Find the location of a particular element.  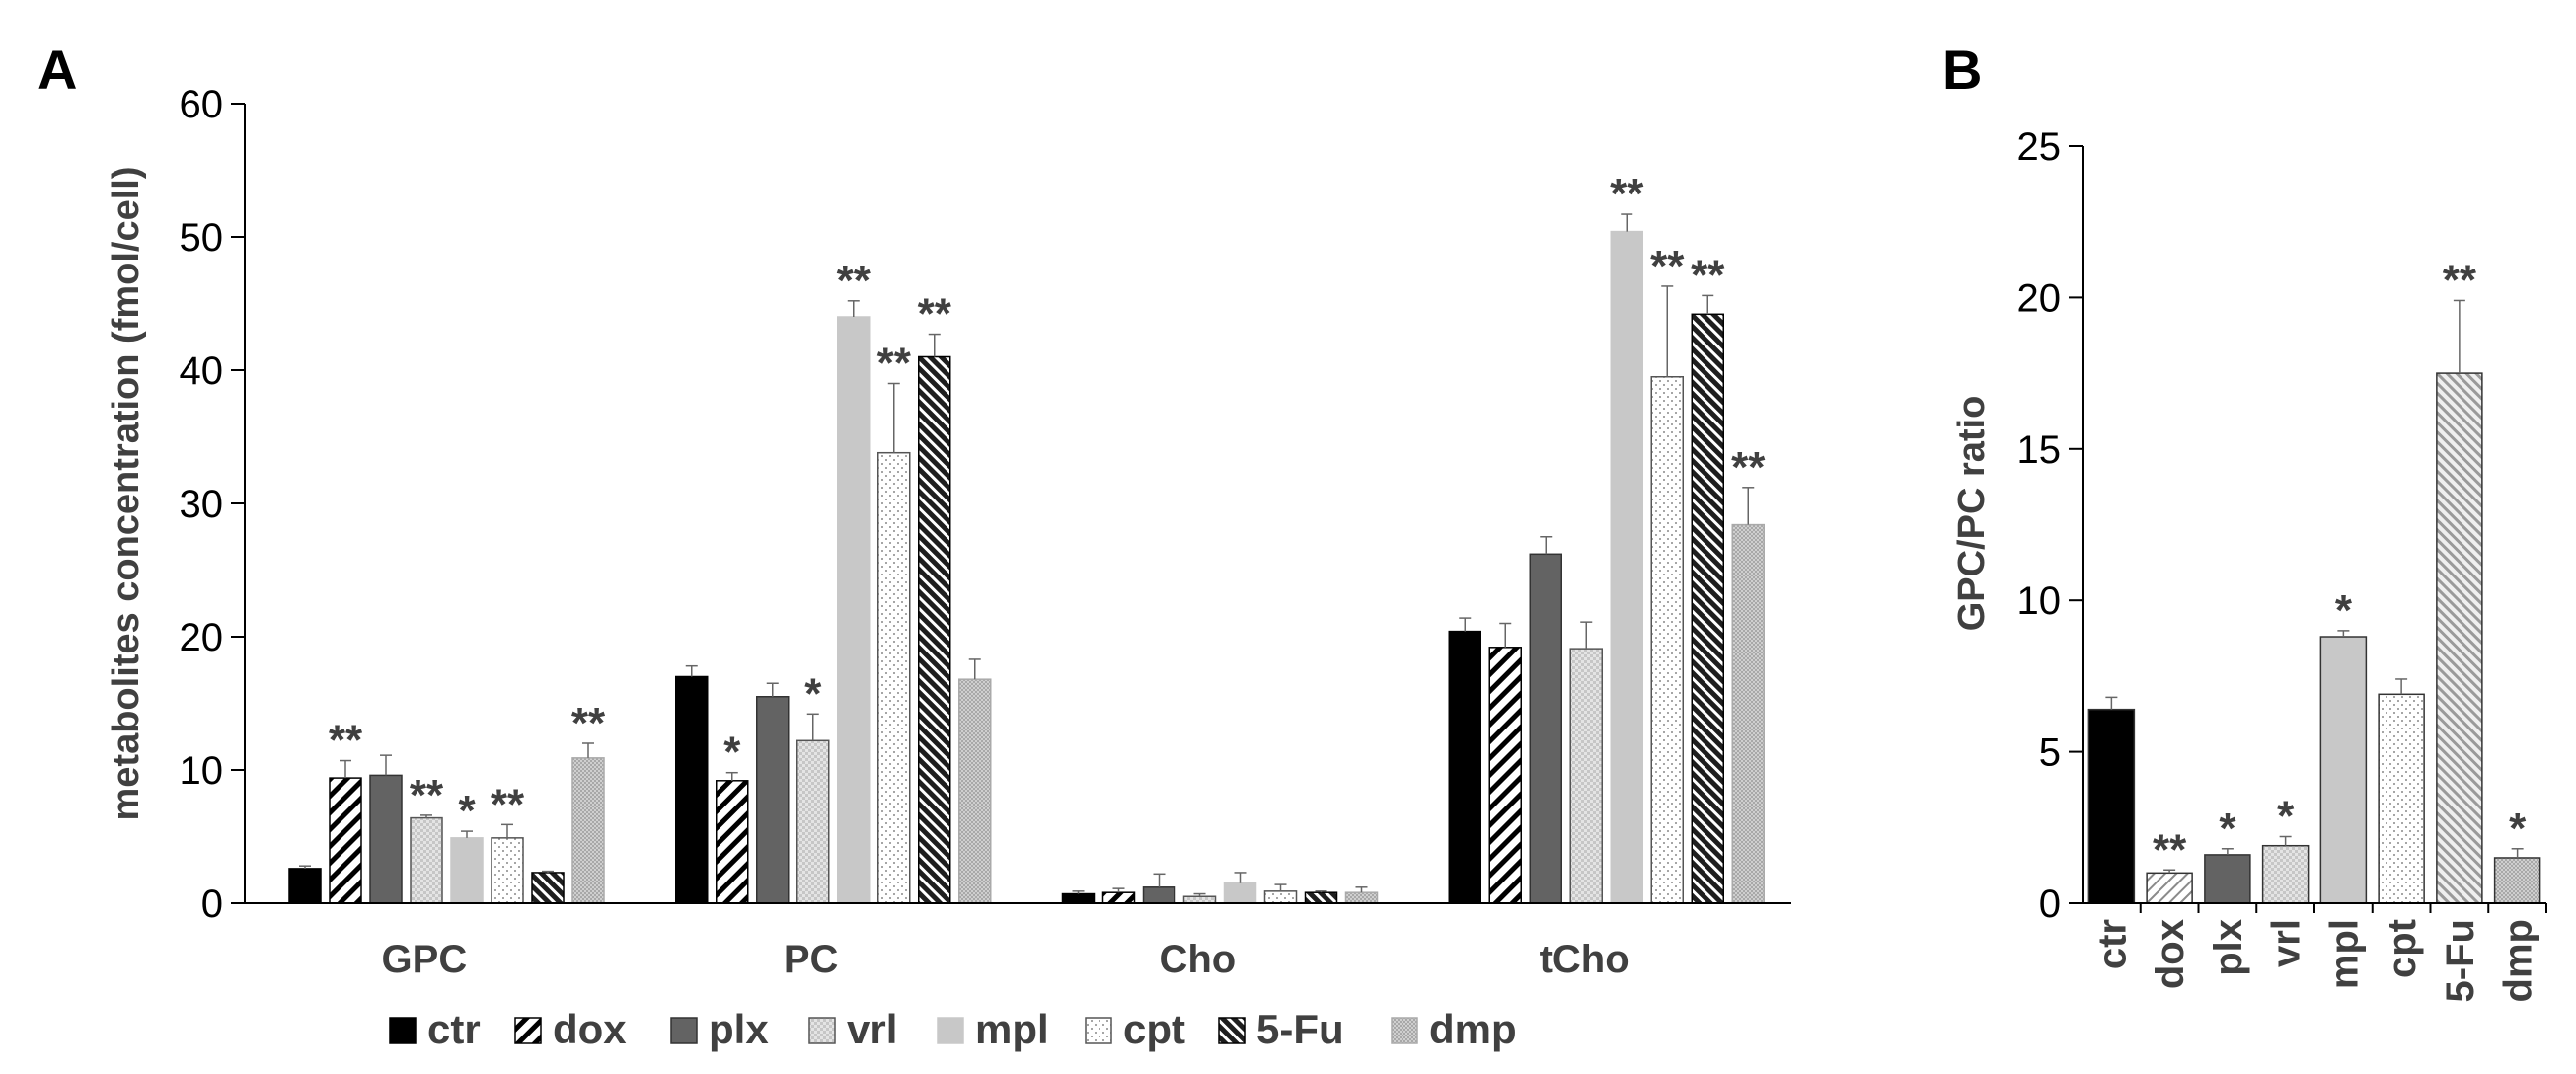

x-category-label: dmp is located at coordinates (2518, 961).